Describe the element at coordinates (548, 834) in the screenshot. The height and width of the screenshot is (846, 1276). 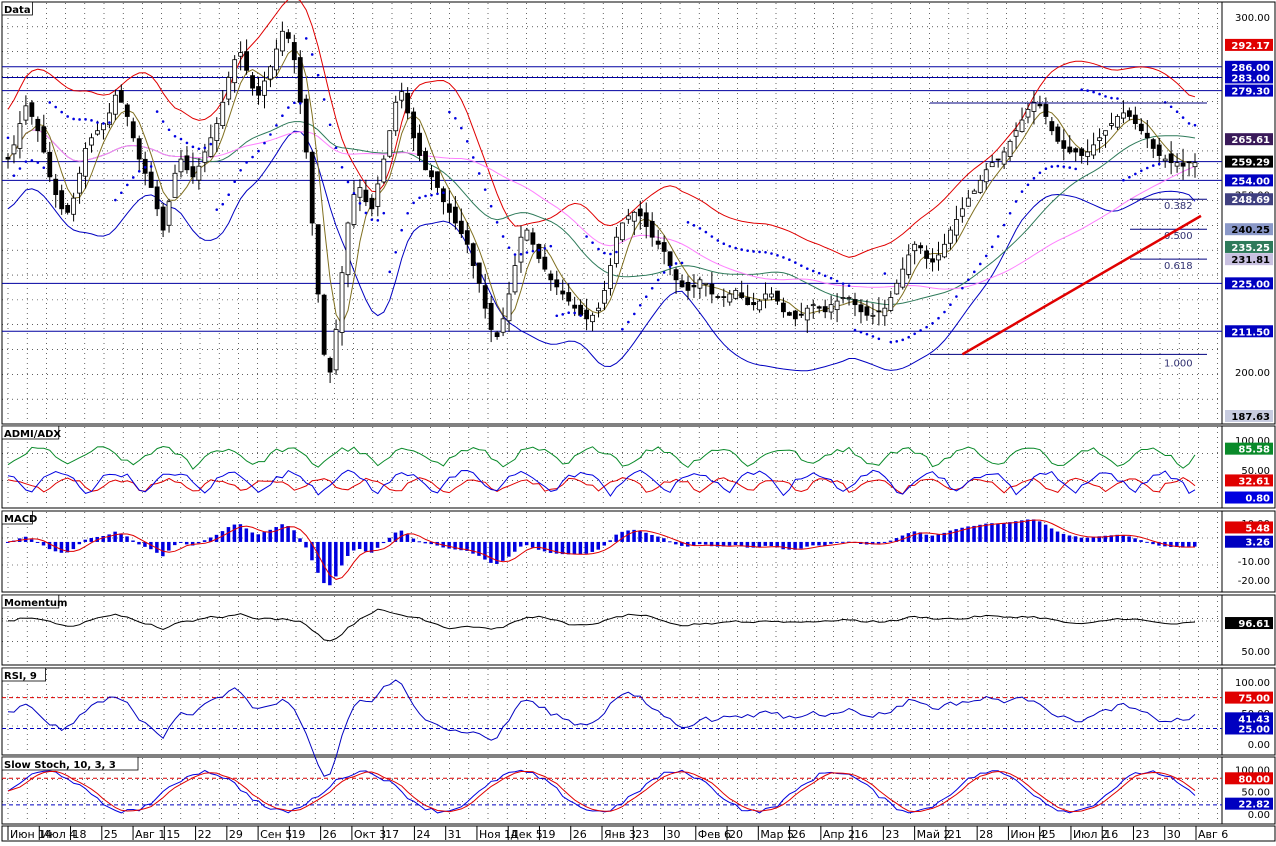
I see `date-tick-label: 19` at that location.